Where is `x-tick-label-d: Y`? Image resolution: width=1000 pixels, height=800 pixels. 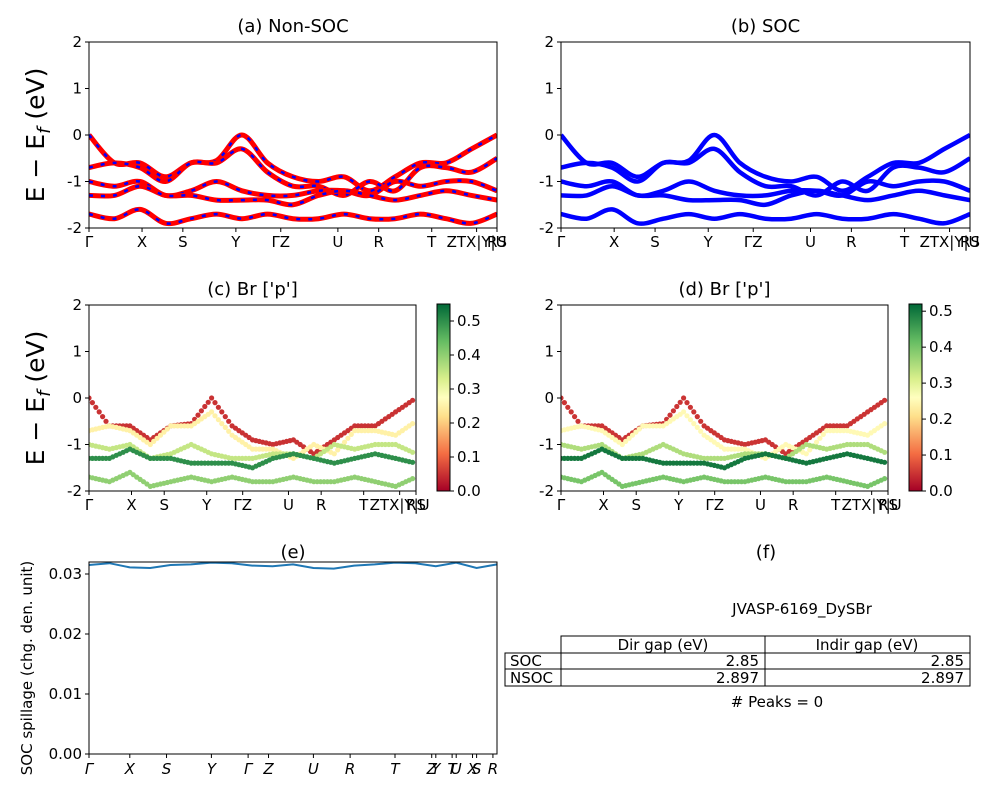 x-tick-label-d: Y is located at coordinates (678, 505).